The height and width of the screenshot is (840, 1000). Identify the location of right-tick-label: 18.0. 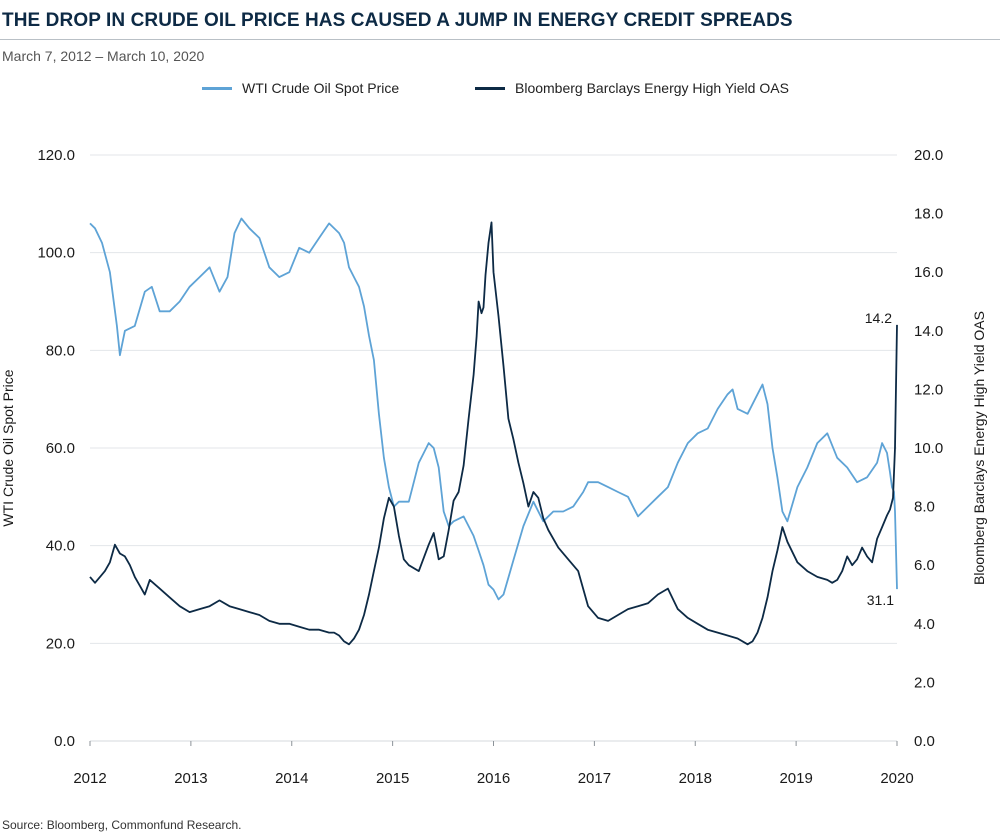
(928, 214).